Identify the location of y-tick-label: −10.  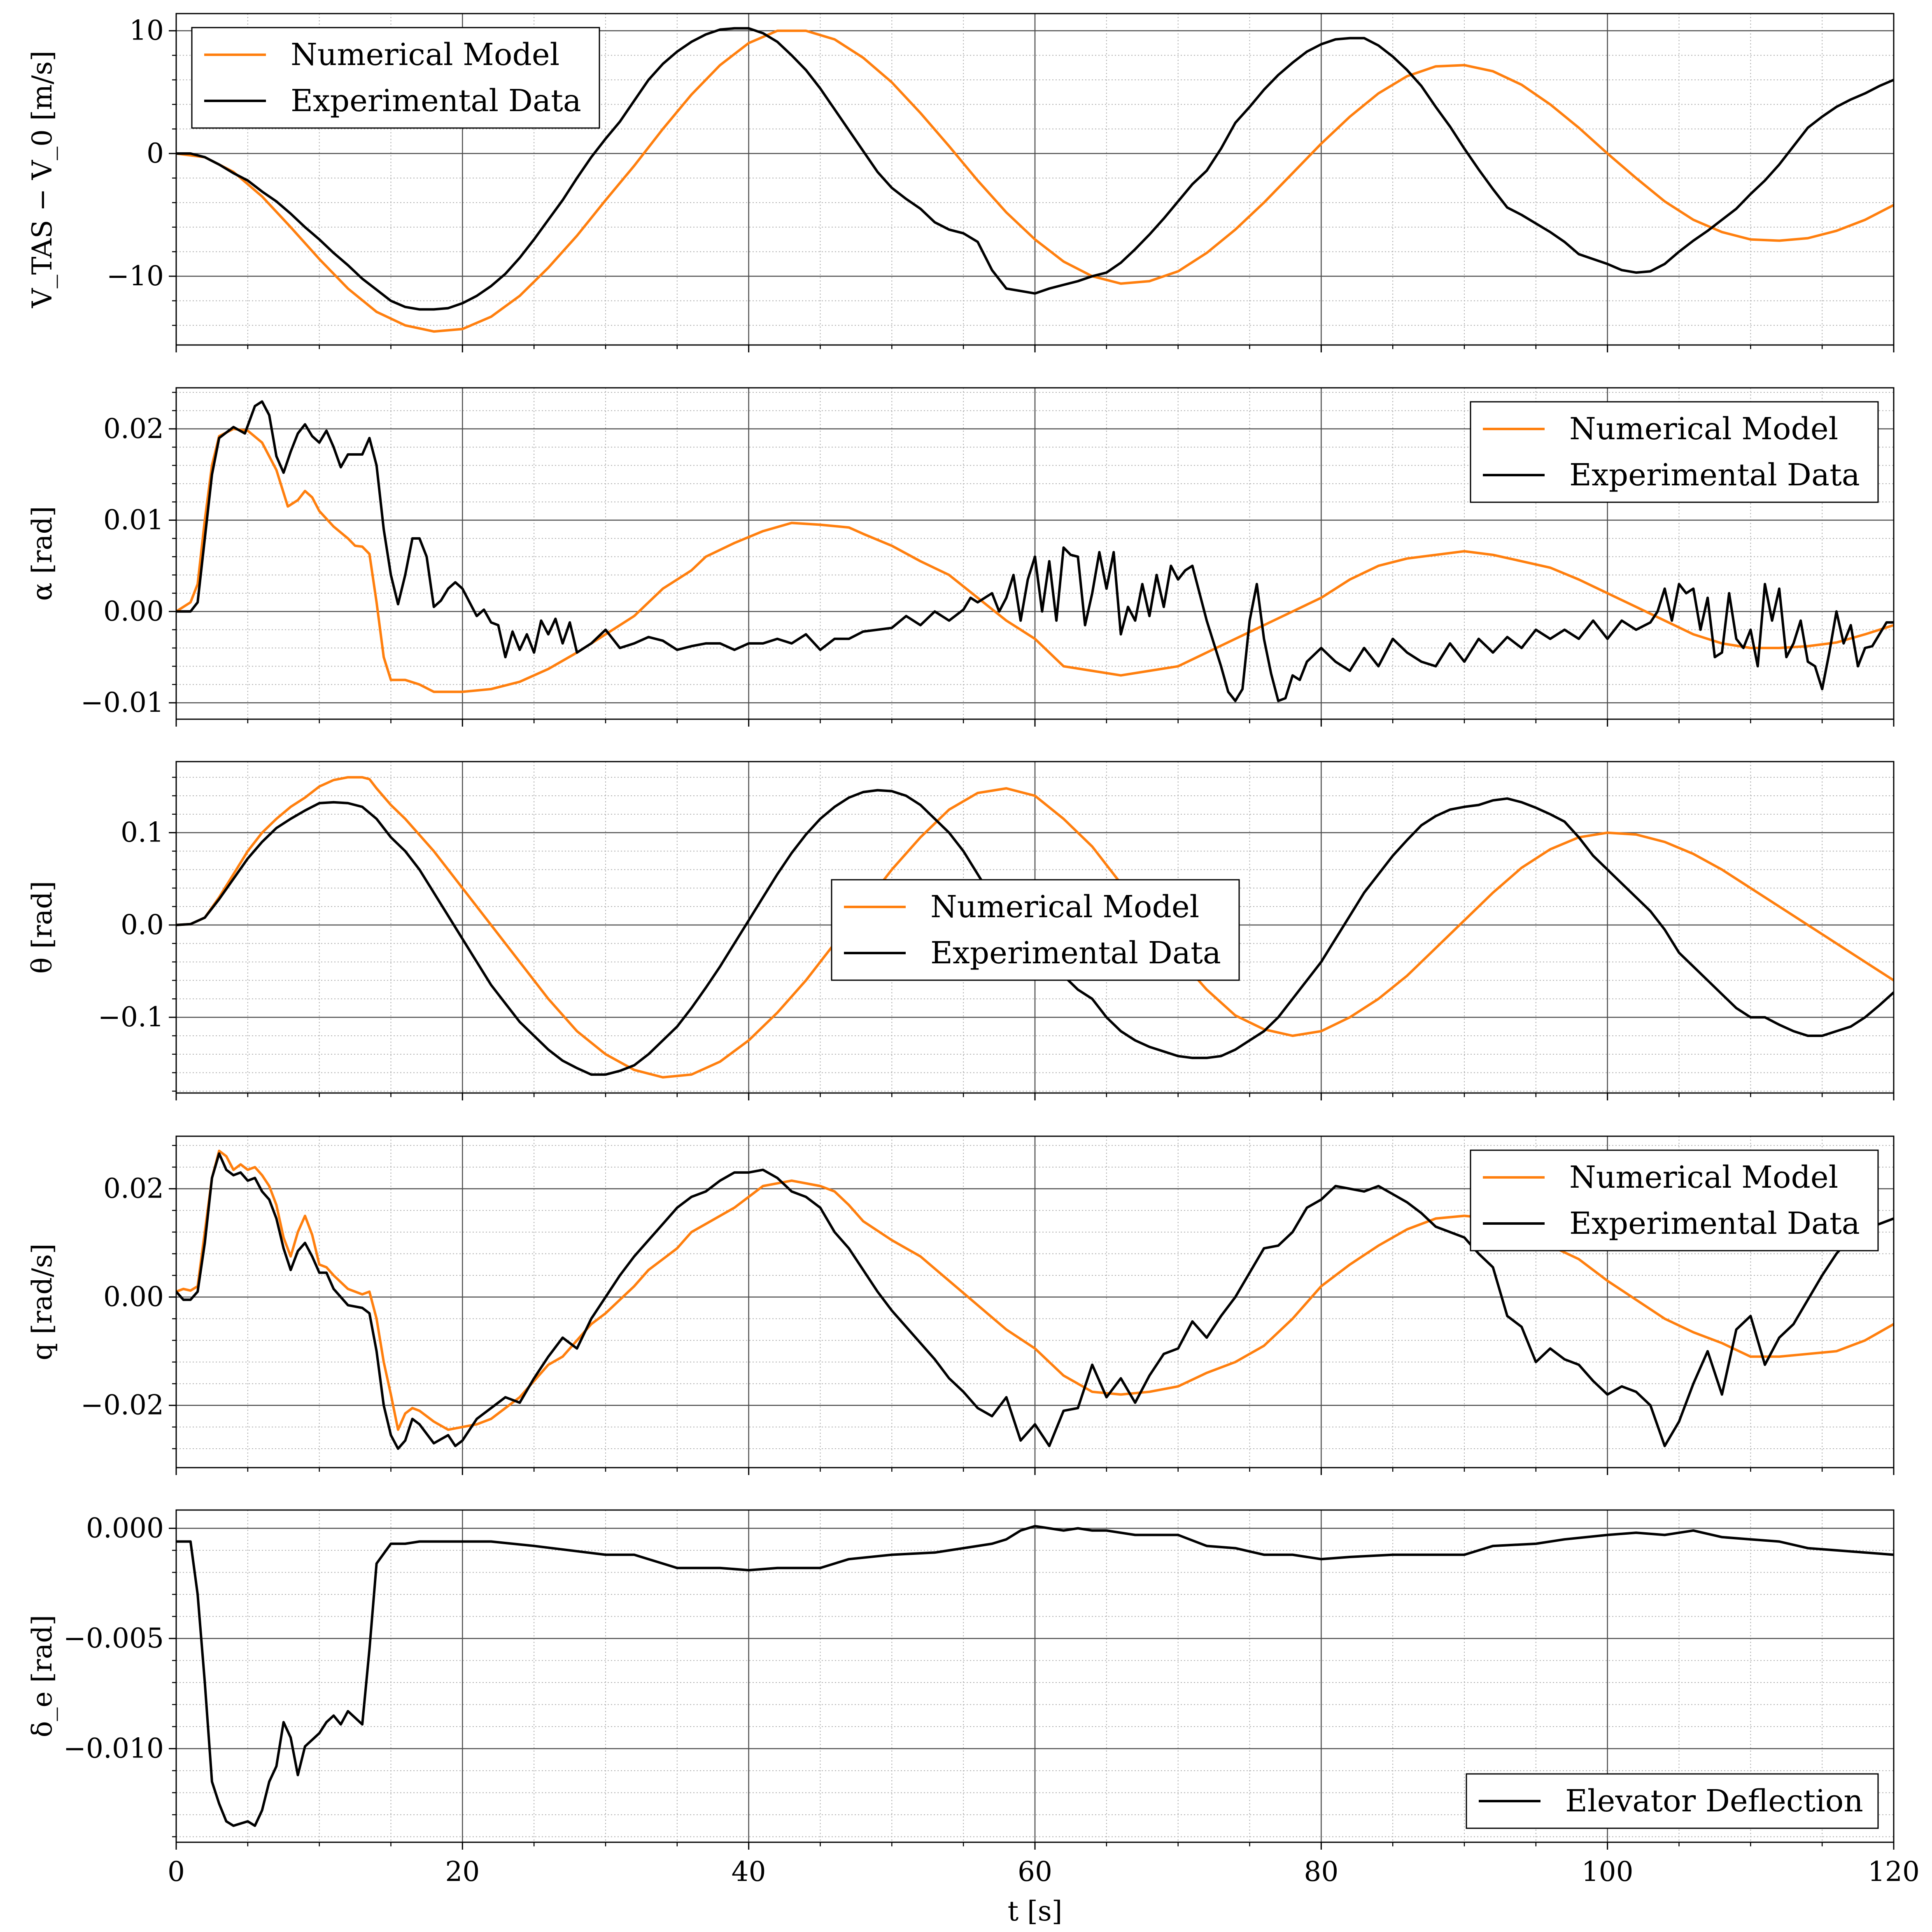
(135, 276).